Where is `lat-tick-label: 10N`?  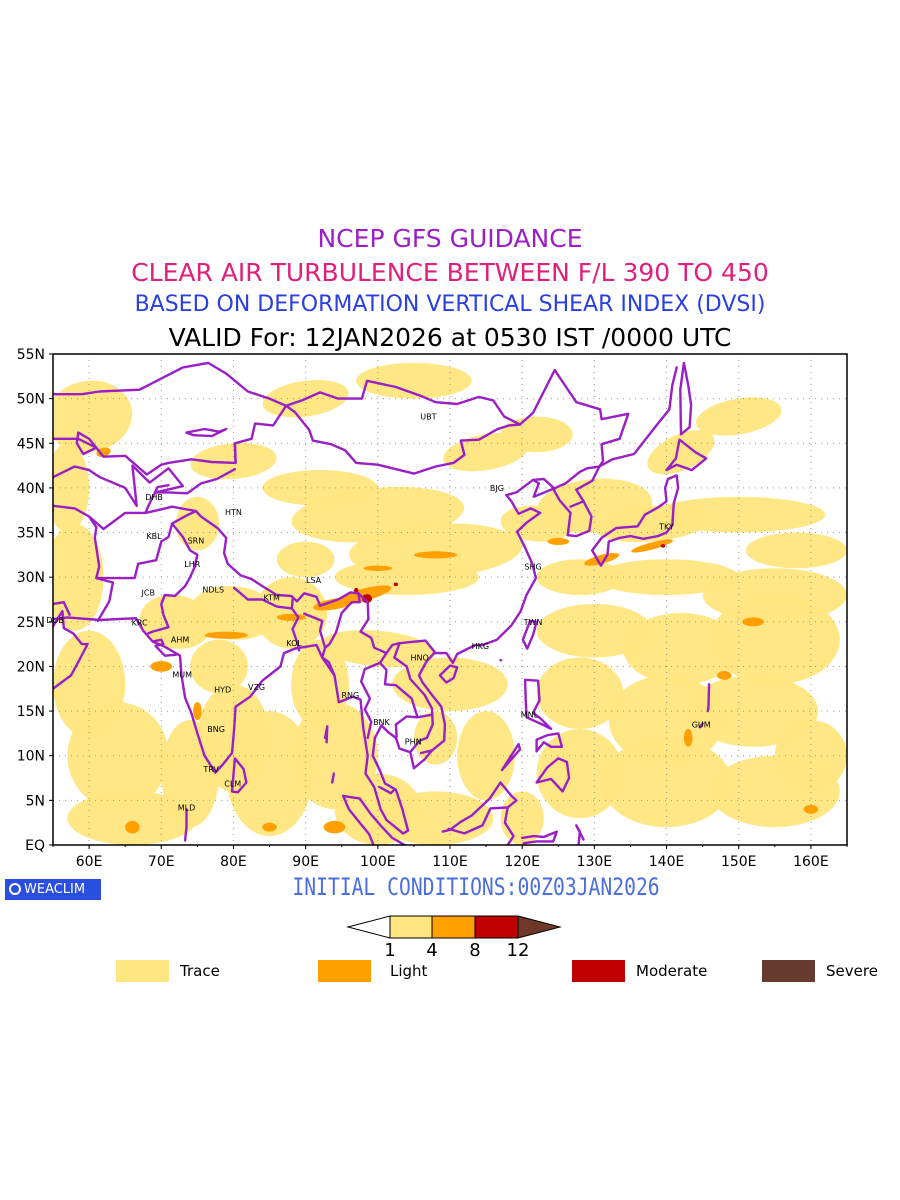
lat-tick-label: 10N is located at coordinates (31, 757).